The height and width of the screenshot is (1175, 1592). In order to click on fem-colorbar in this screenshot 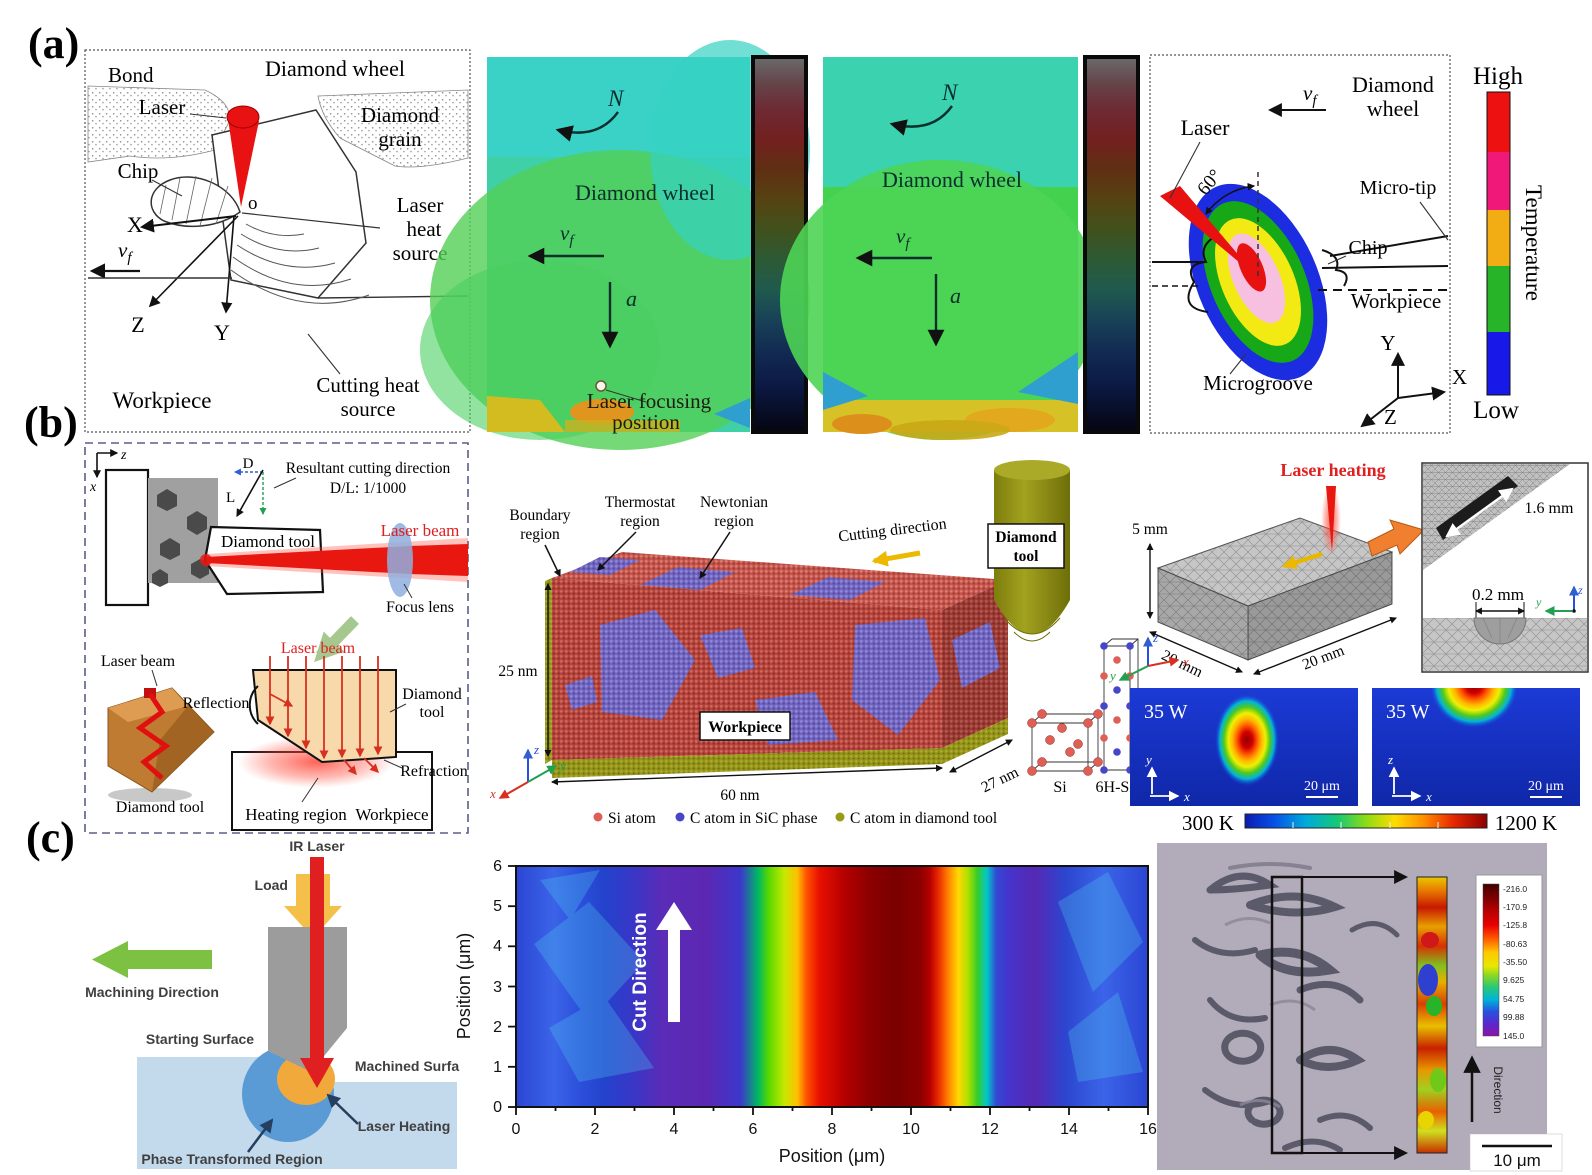, I will do `click(1366, 821)`.